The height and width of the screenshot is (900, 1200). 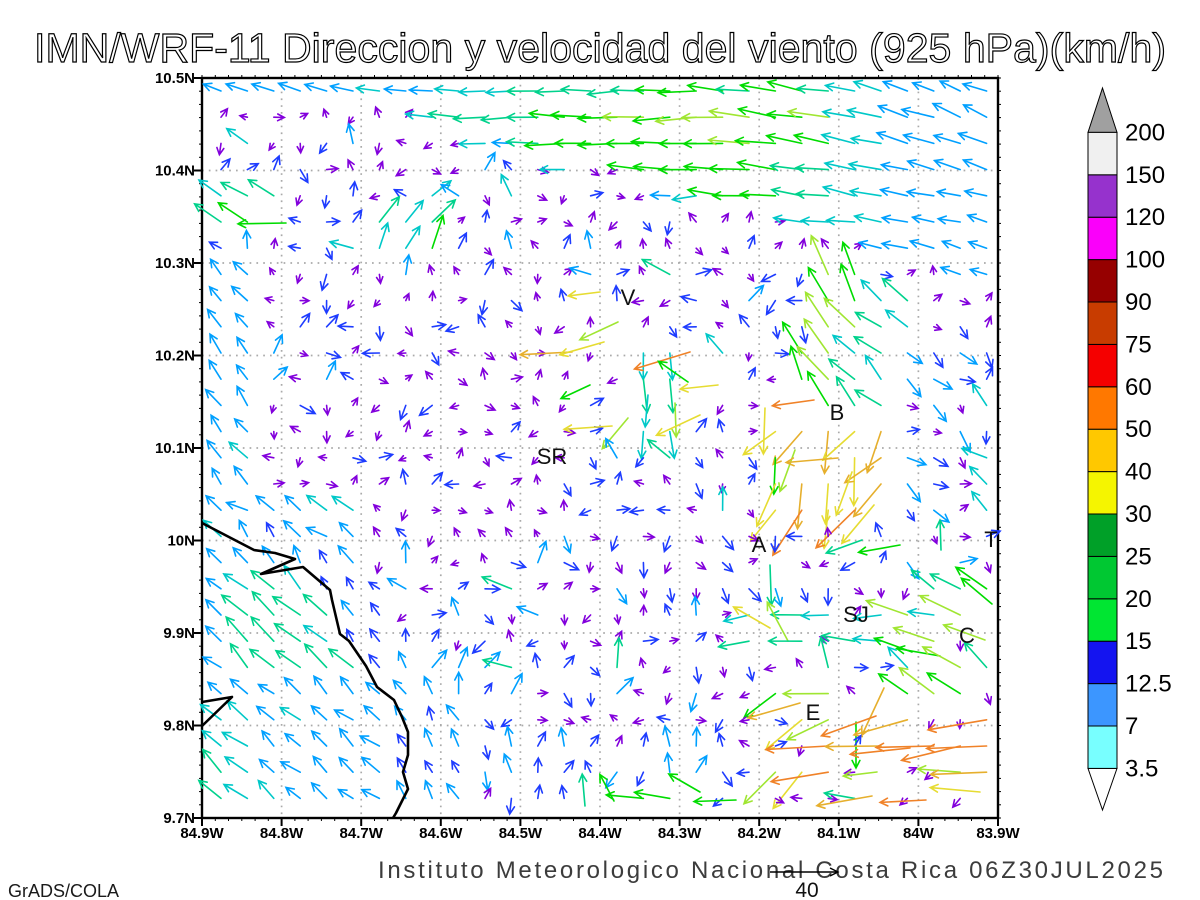 I want to click on svg-text: 83.9W, so click(x=998, y=833).